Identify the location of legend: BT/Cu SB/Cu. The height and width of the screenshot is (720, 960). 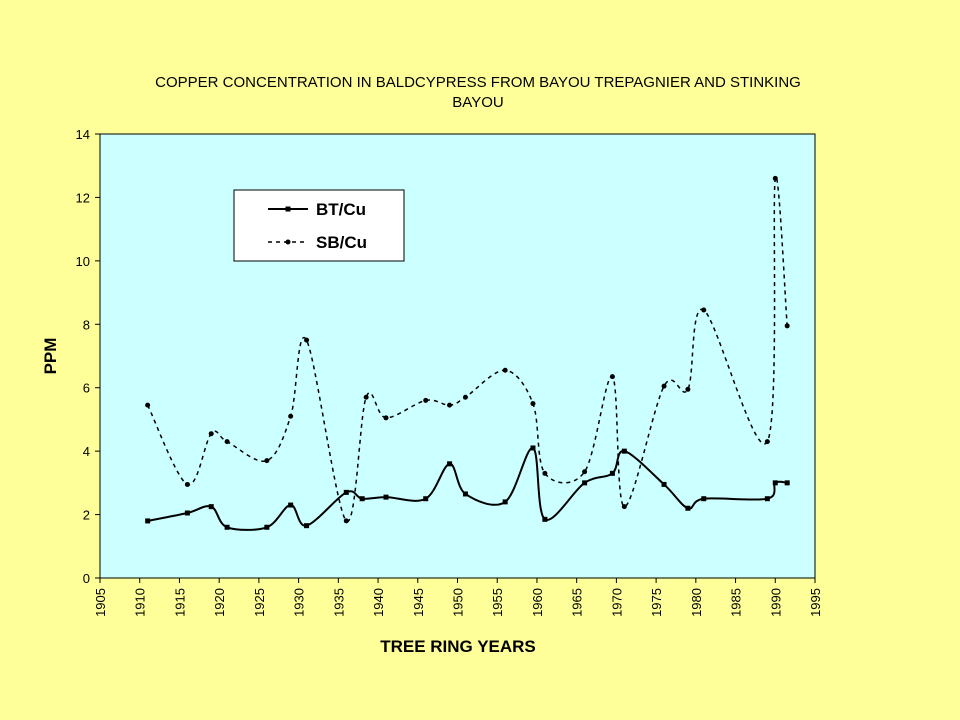
(319, 225).